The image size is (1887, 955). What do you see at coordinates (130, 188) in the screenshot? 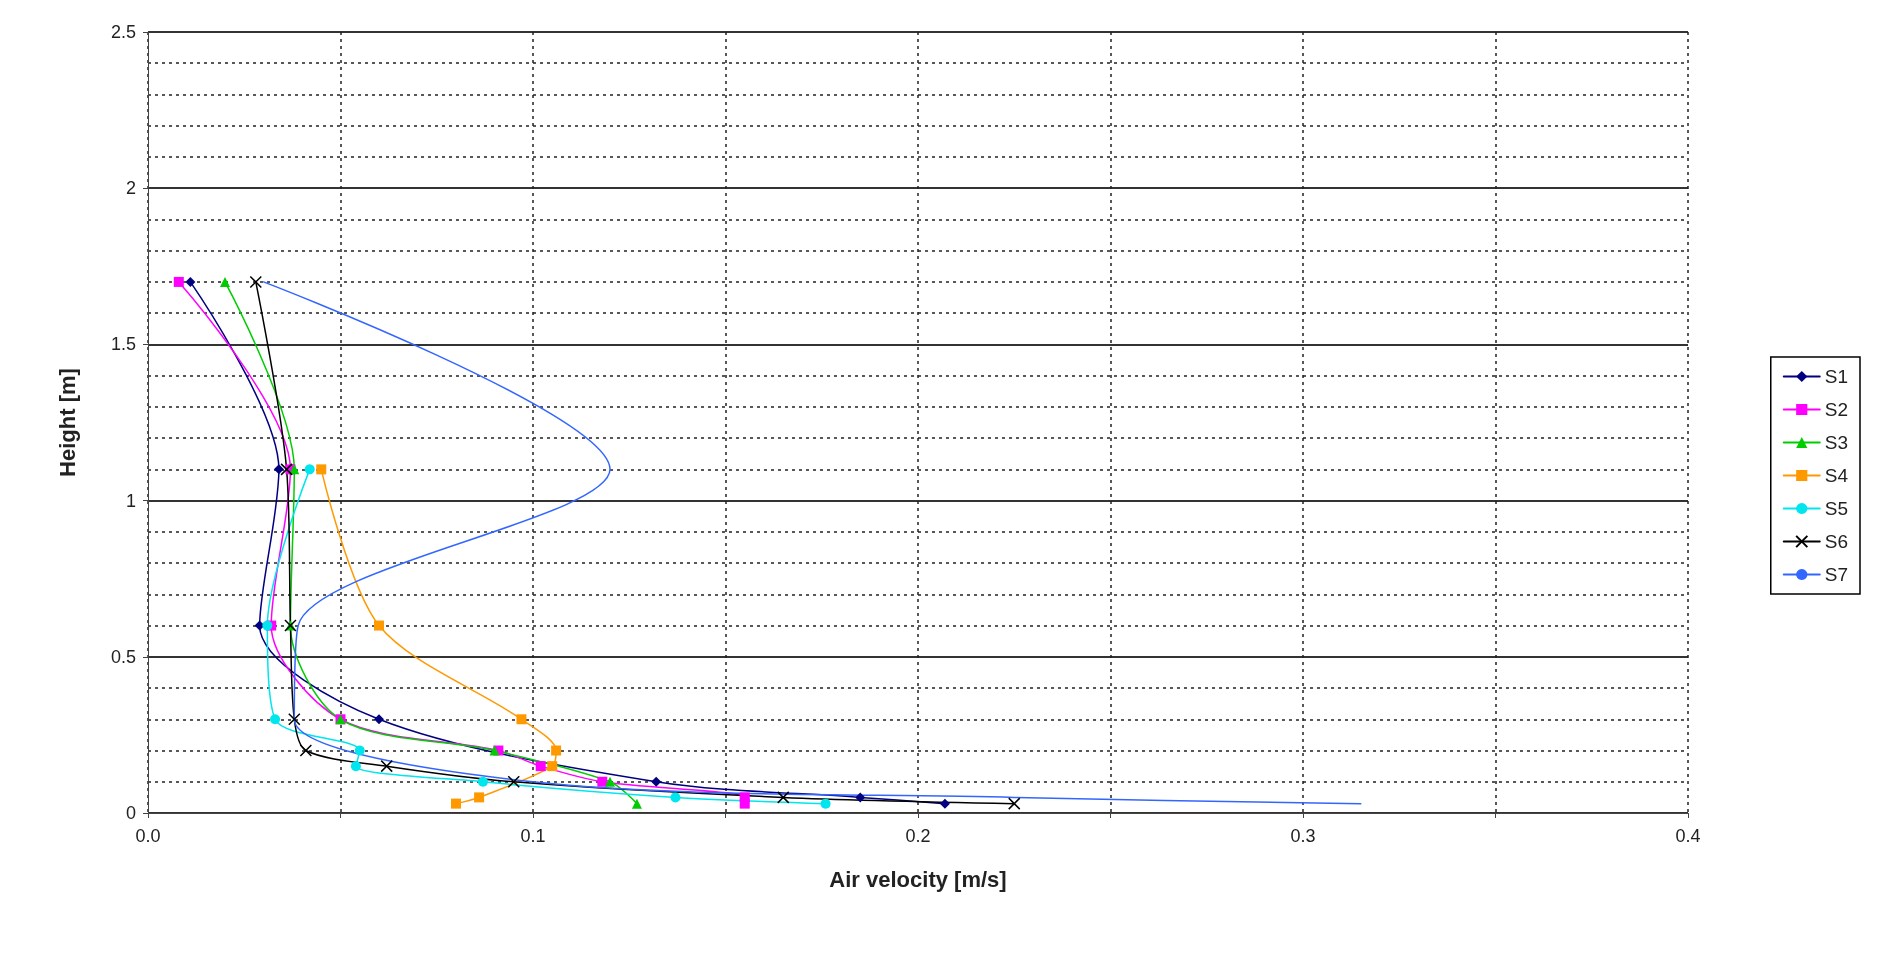
I see `y-tick-label: 2` at bounding box center [130, 188].